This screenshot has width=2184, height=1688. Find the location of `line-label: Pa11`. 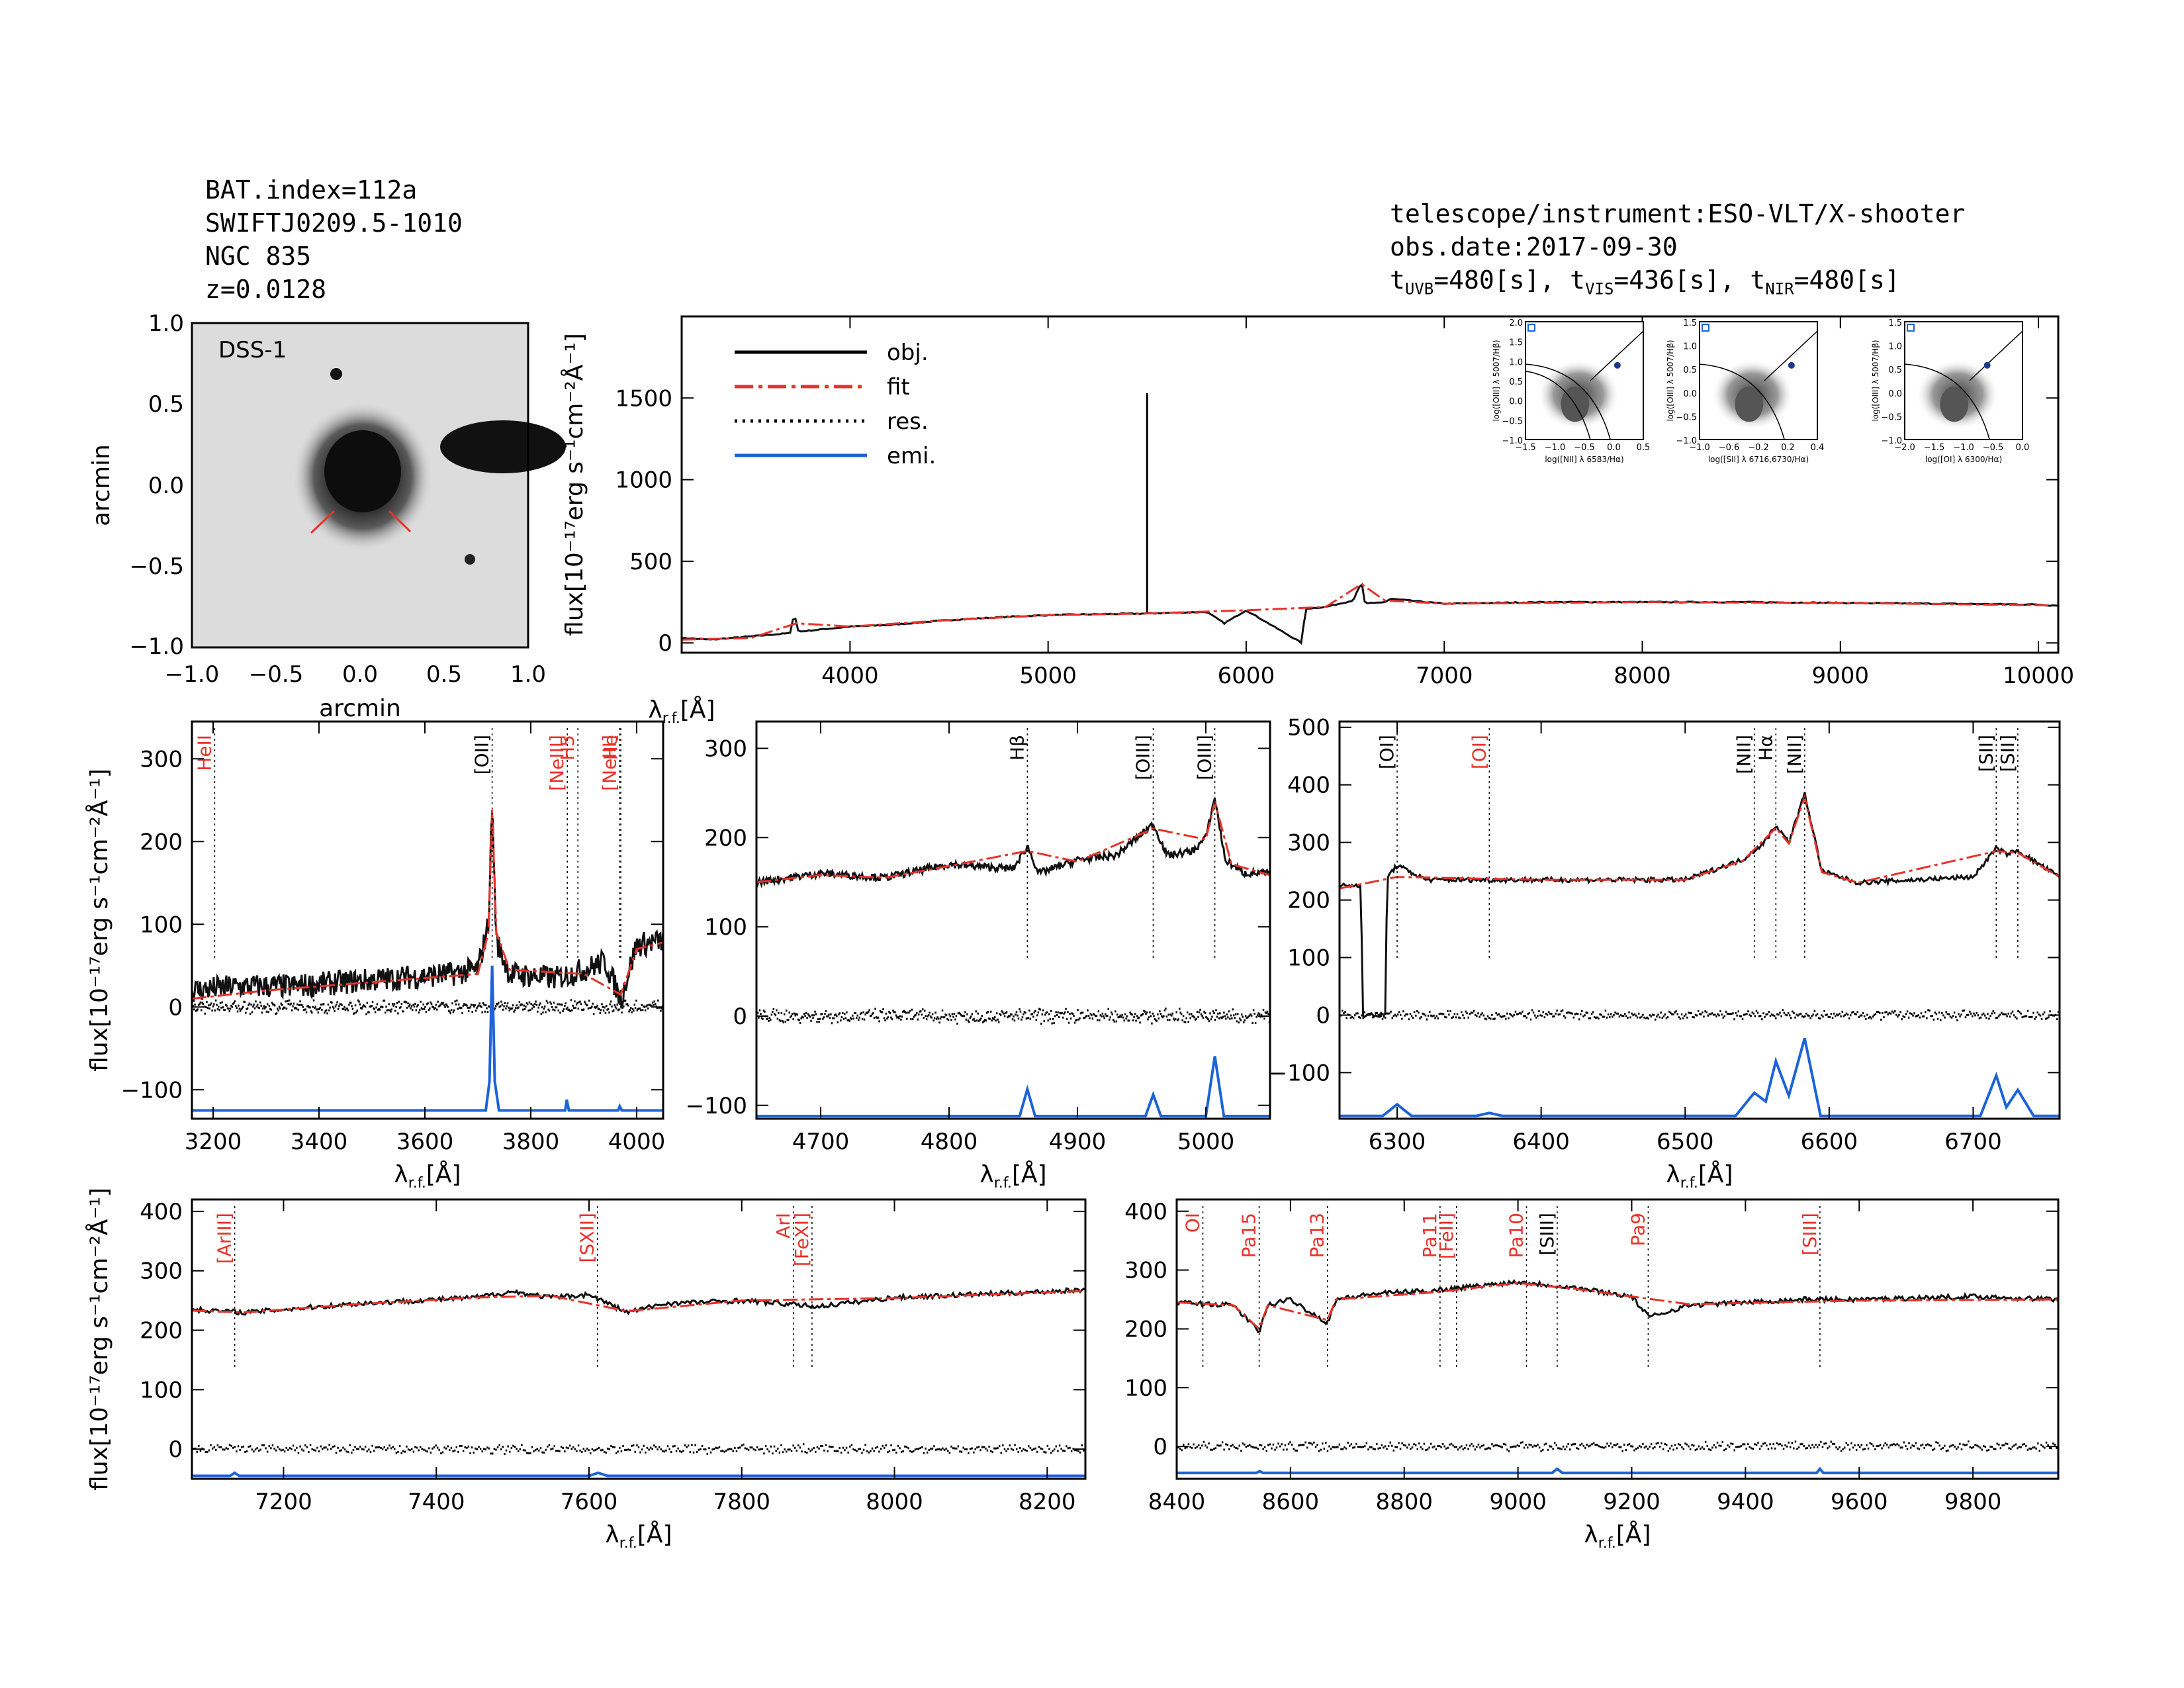

line-label: Pa11 is located at coordinates (1430, 1235).